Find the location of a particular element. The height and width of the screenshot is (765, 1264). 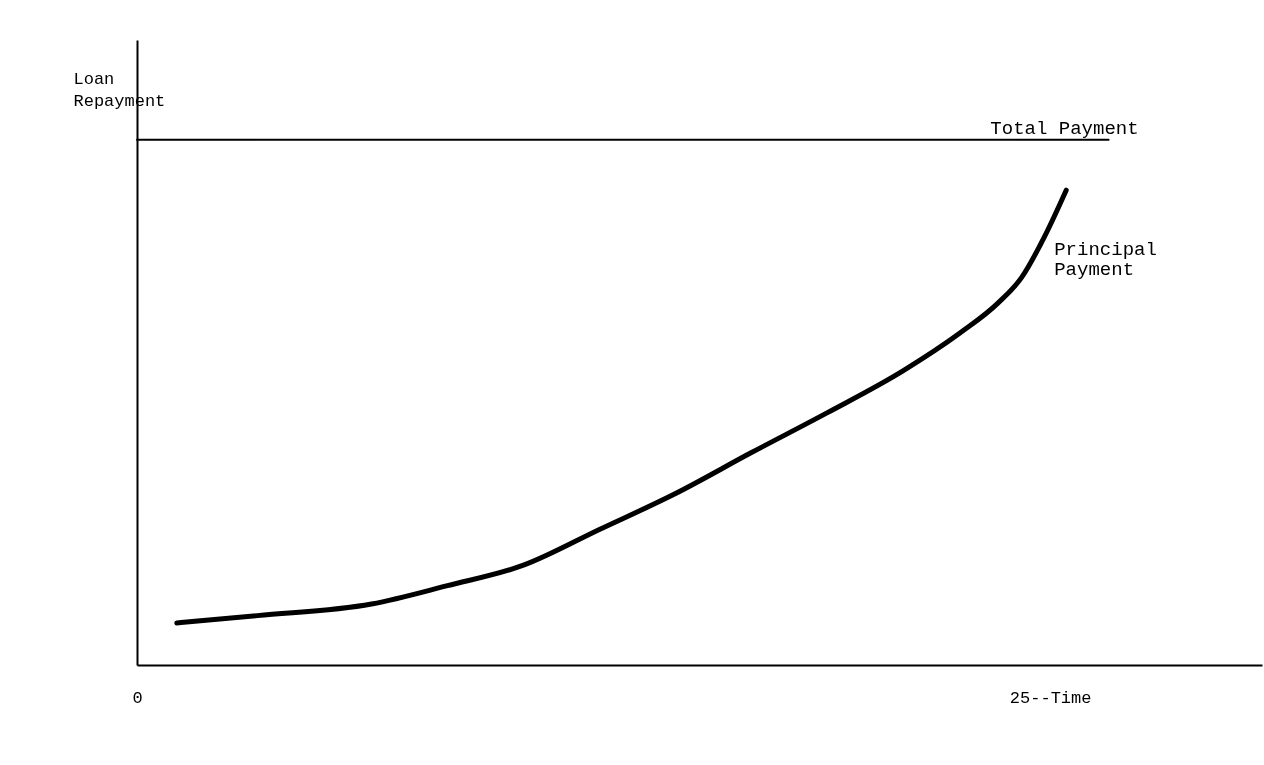

series-label: Principal Payment is located at coordinates (1105, 260).